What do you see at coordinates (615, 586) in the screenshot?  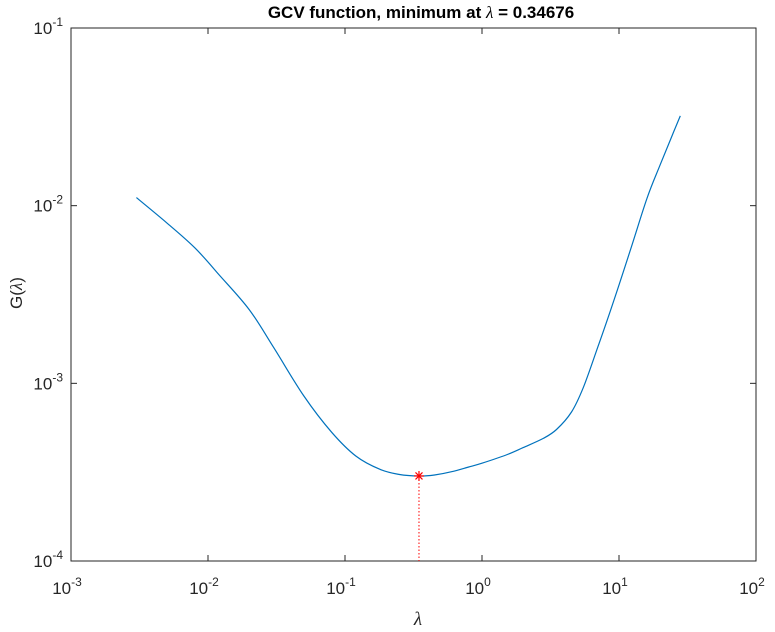 I see `x-tick-label: 10¹` at bounding box center [615, 586].